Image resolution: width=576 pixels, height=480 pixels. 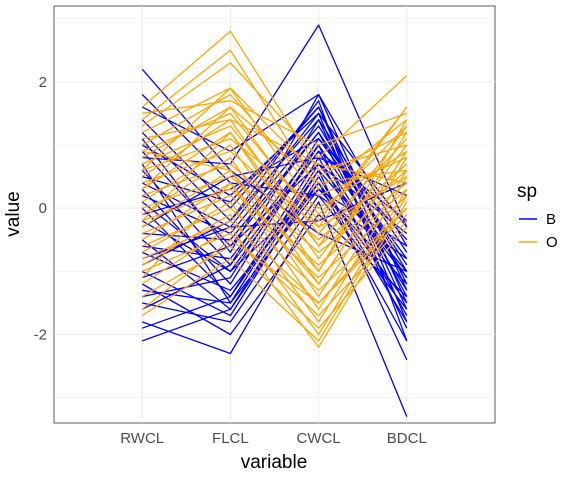 I want to click on x-tick-label-BDCL: BDCL, so click(x=407, y=438).